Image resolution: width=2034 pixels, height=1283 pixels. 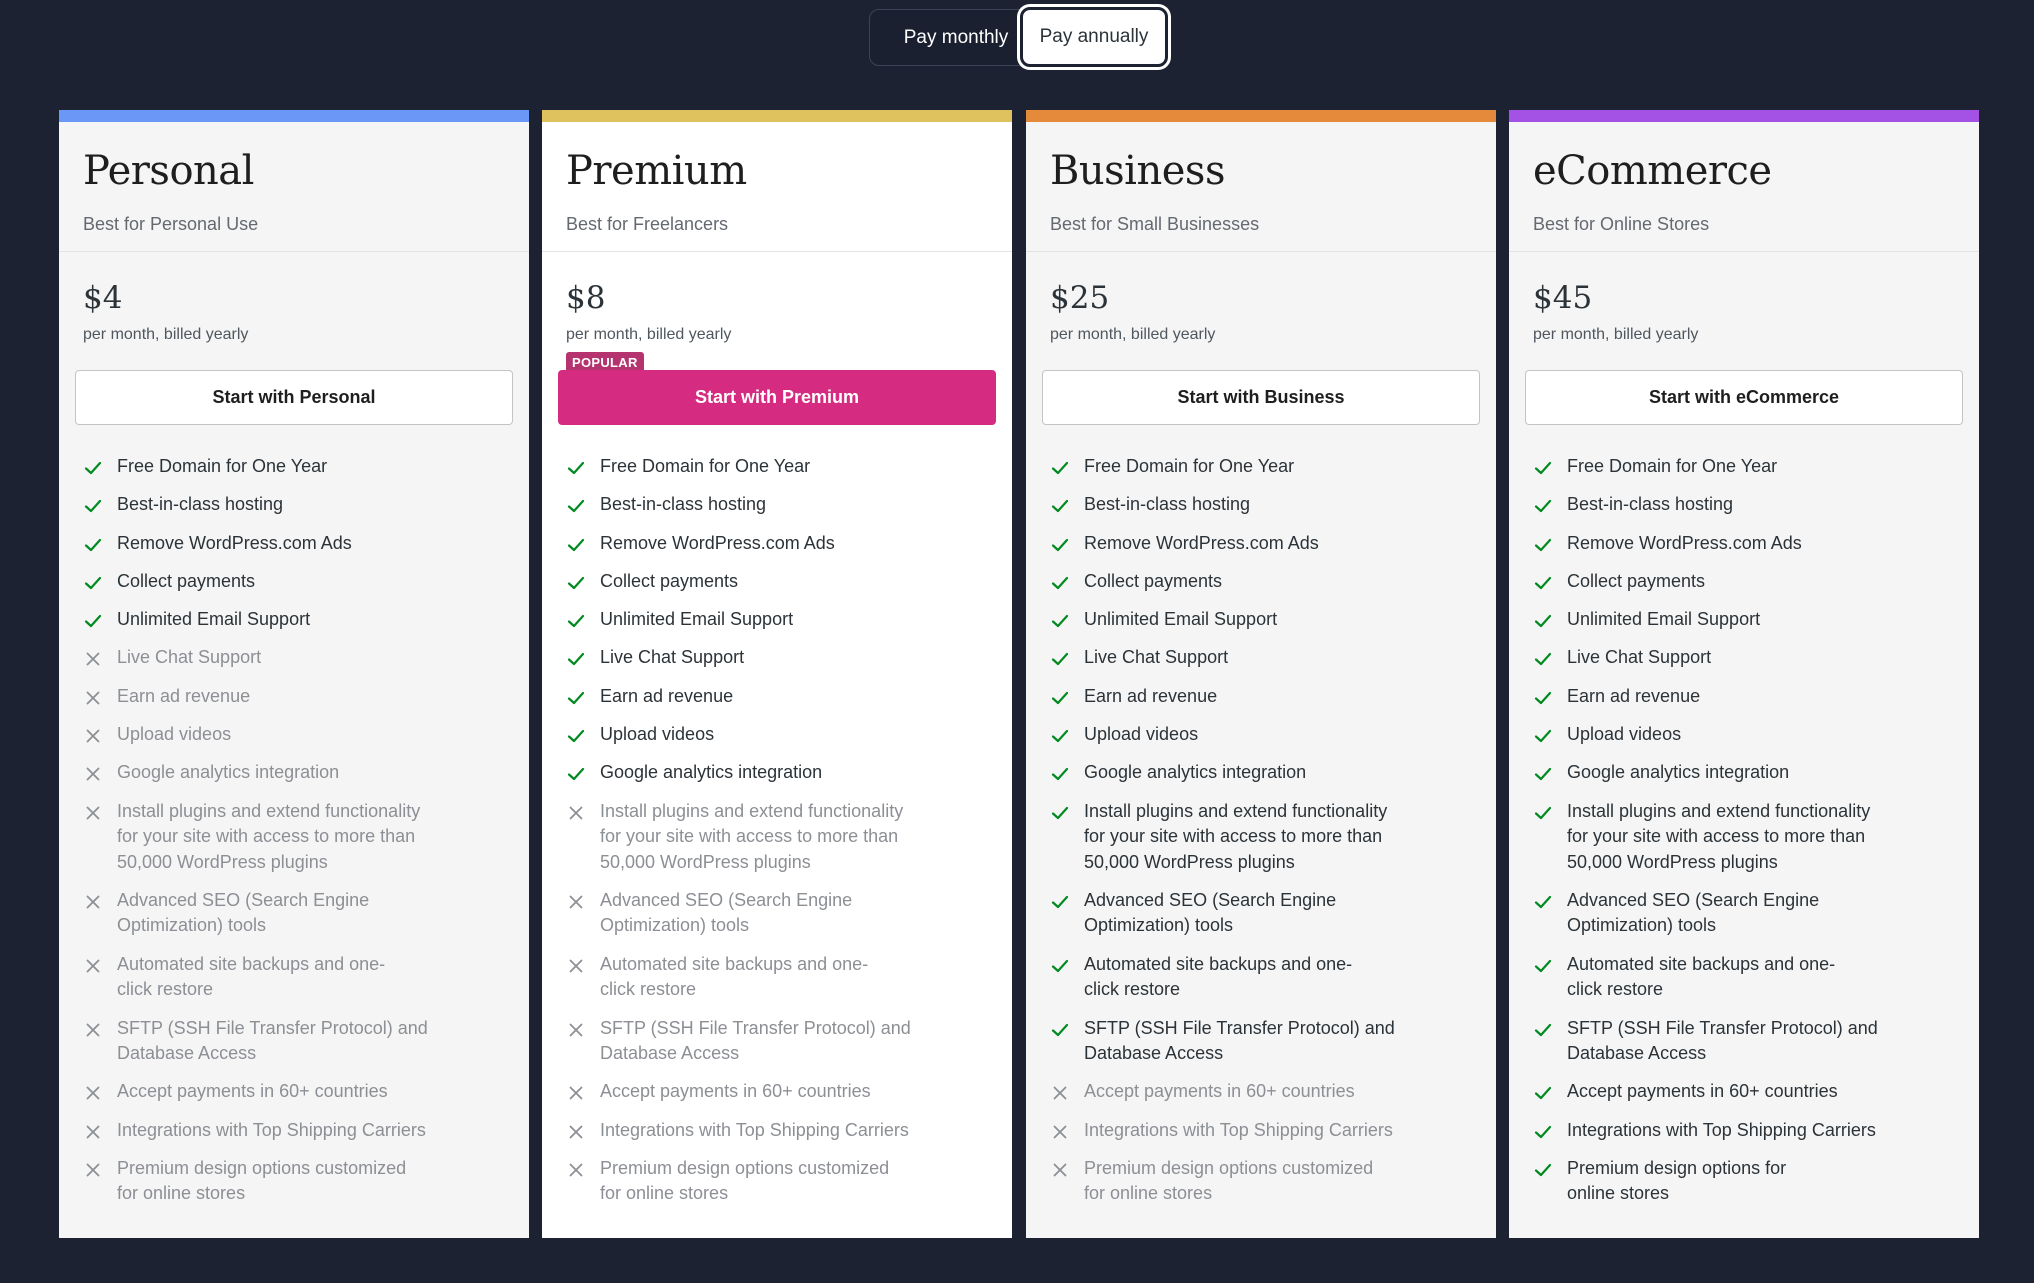 What do you see at coordinates (1260, 1131) in the screenshot?
I see `feature-item: Integrations with Top Shipping Carriers` at bounding box center [1260, 1131].